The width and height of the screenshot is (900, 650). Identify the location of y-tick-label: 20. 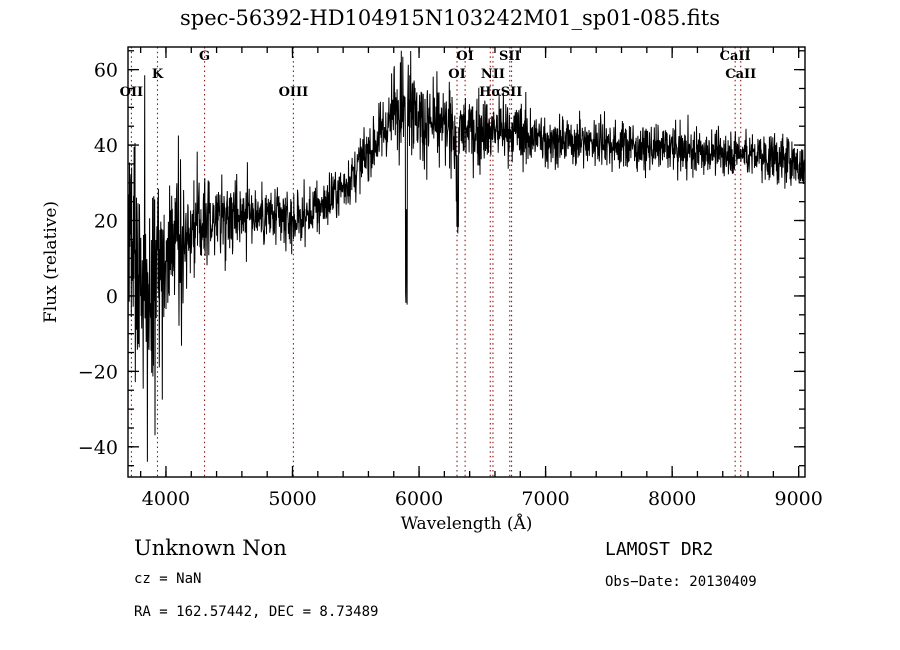
(106, 222).